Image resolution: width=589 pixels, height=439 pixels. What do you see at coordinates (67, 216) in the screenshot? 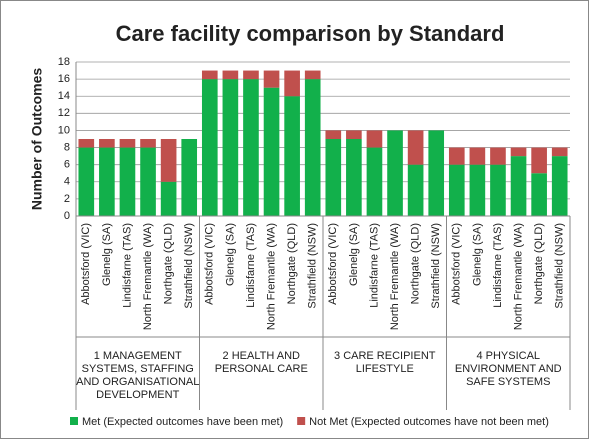
I see `y-tick-label: 0` at bounding box center [67, 216].